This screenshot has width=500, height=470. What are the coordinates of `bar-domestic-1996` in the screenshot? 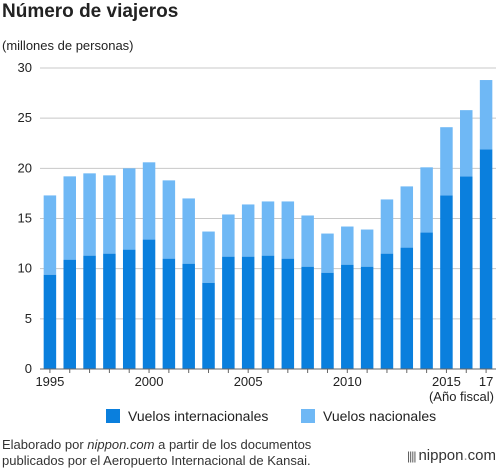 It's located at (69, 218).